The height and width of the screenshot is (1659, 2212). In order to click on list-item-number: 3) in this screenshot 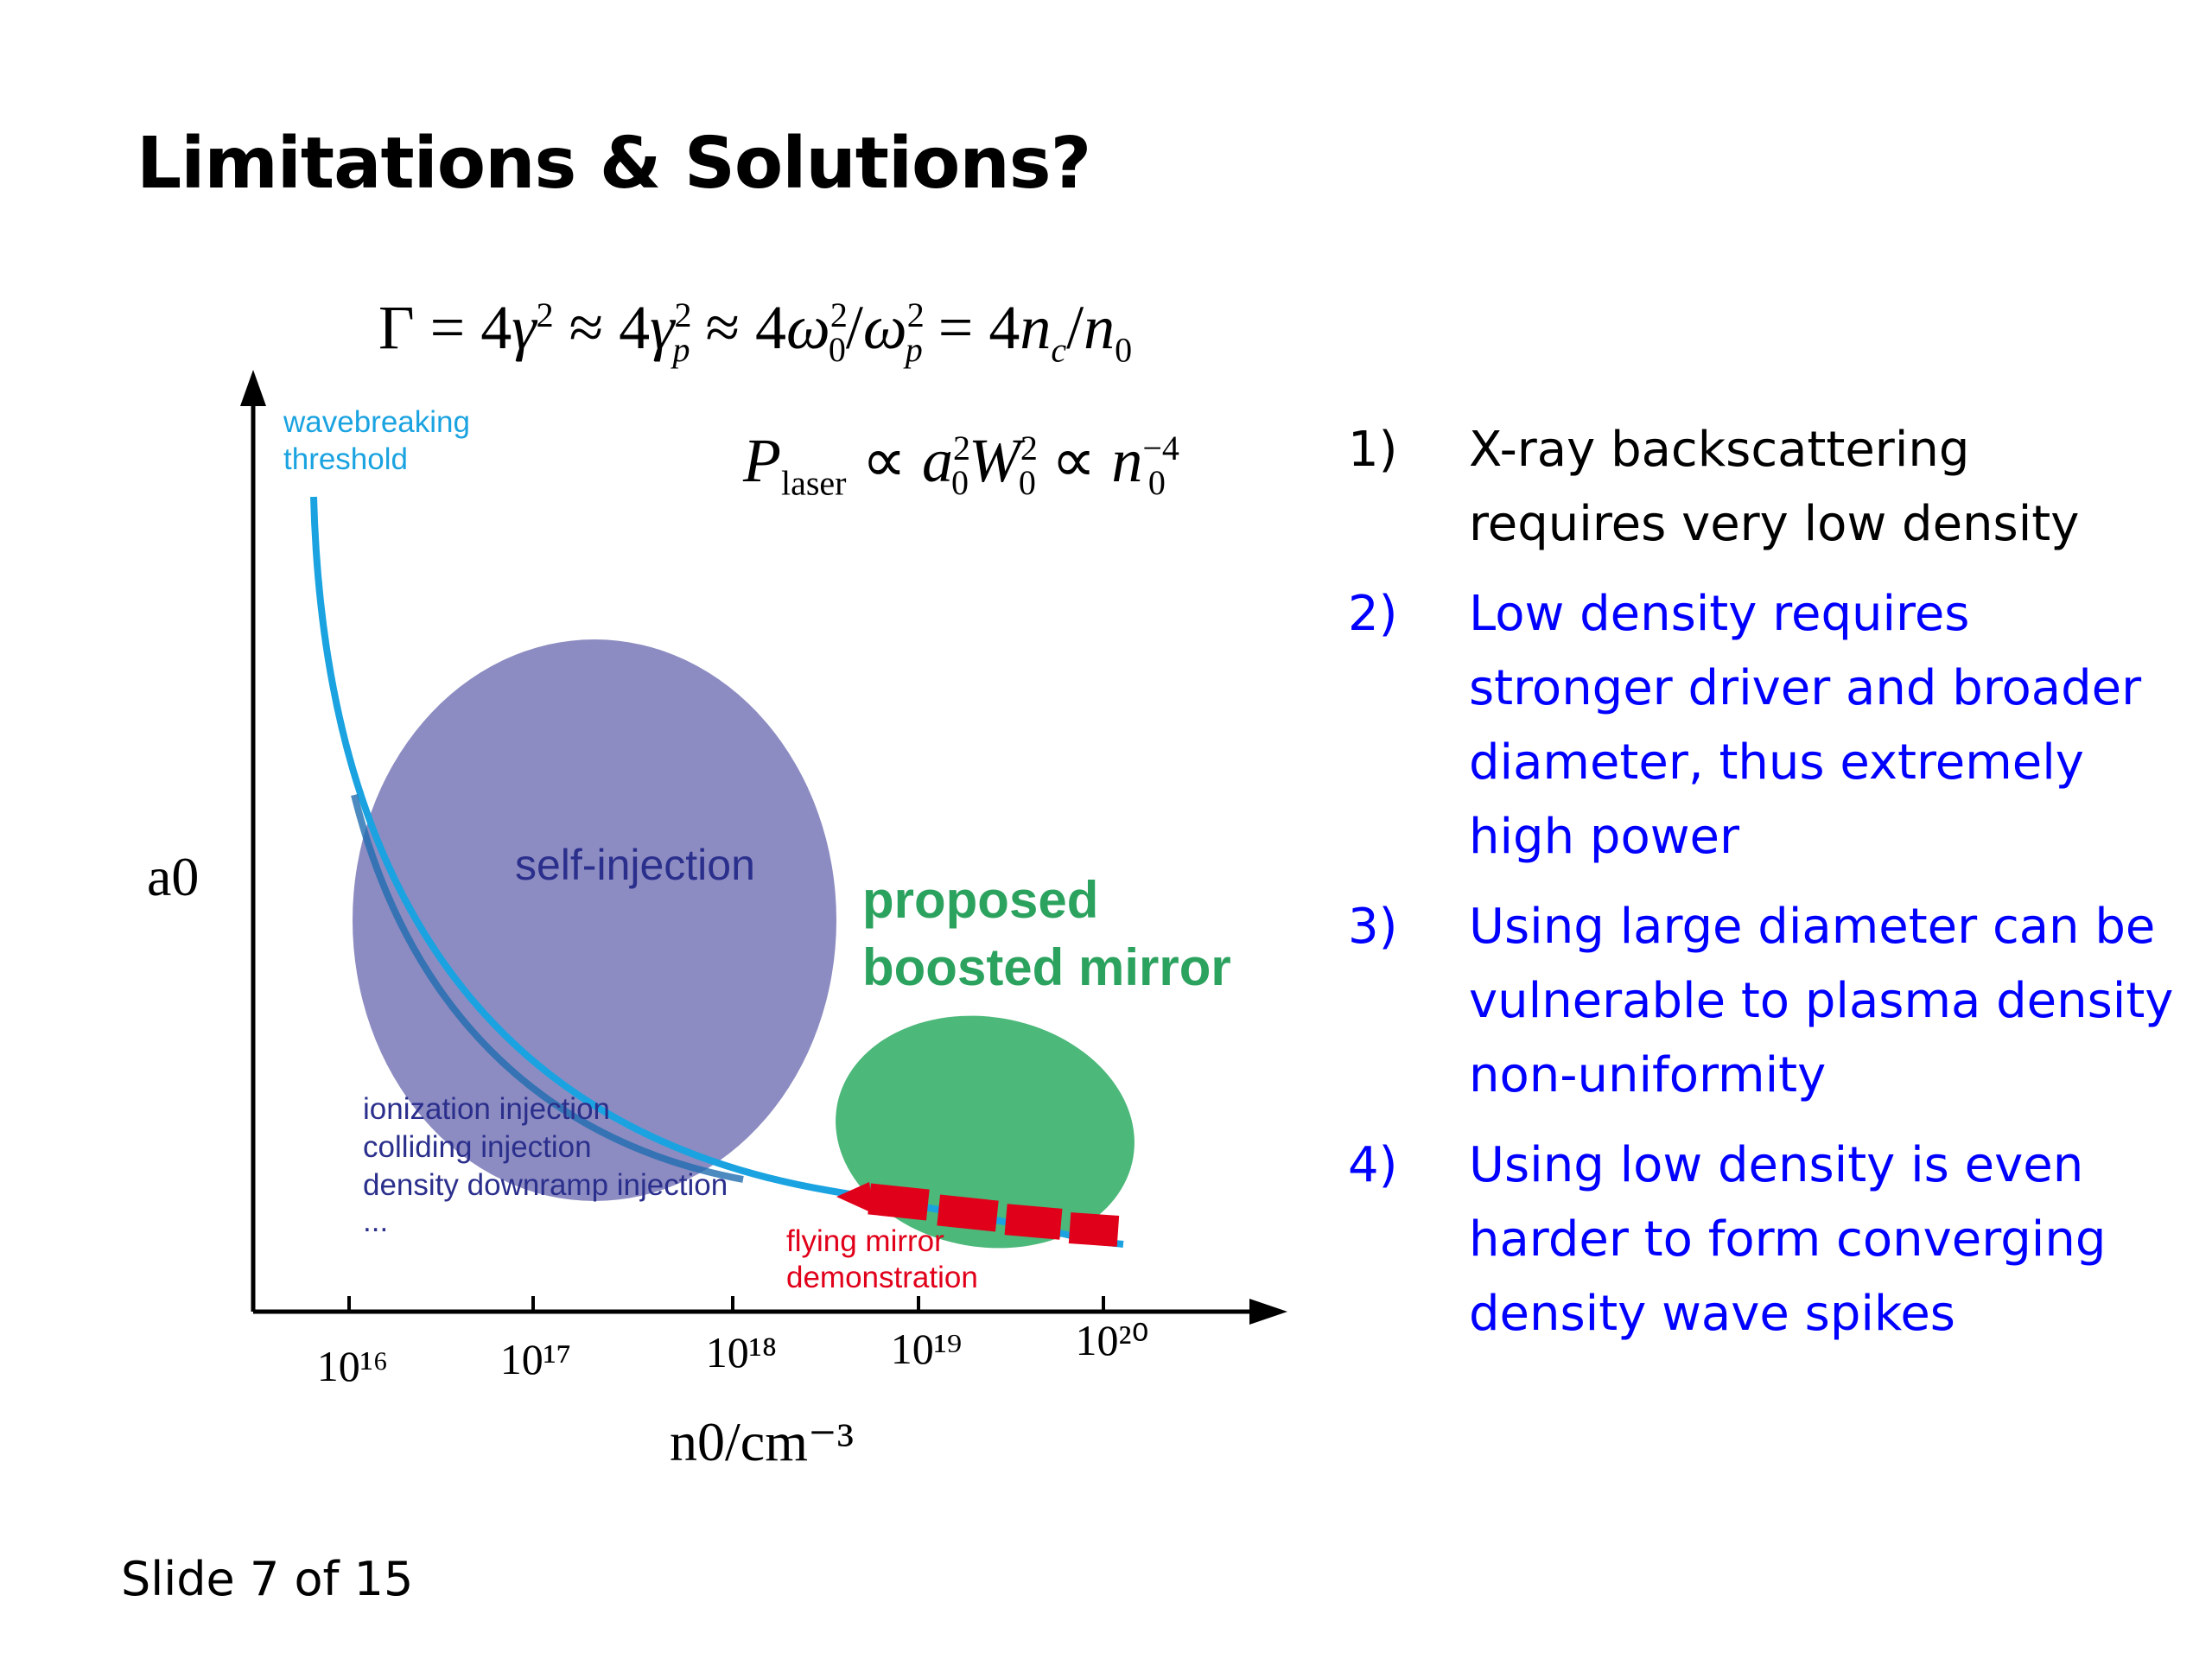, I will do `click(1373, 927)`.